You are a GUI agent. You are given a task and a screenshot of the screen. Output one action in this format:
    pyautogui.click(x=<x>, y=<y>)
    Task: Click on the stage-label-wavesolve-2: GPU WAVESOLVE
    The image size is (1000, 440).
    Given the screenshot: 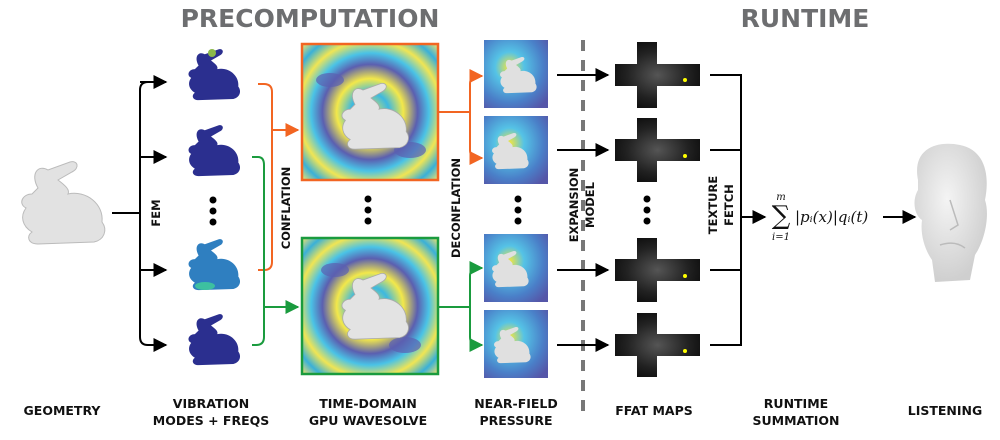 What is the action you would take?
    pyautogui.click(x=368, y=420)
    